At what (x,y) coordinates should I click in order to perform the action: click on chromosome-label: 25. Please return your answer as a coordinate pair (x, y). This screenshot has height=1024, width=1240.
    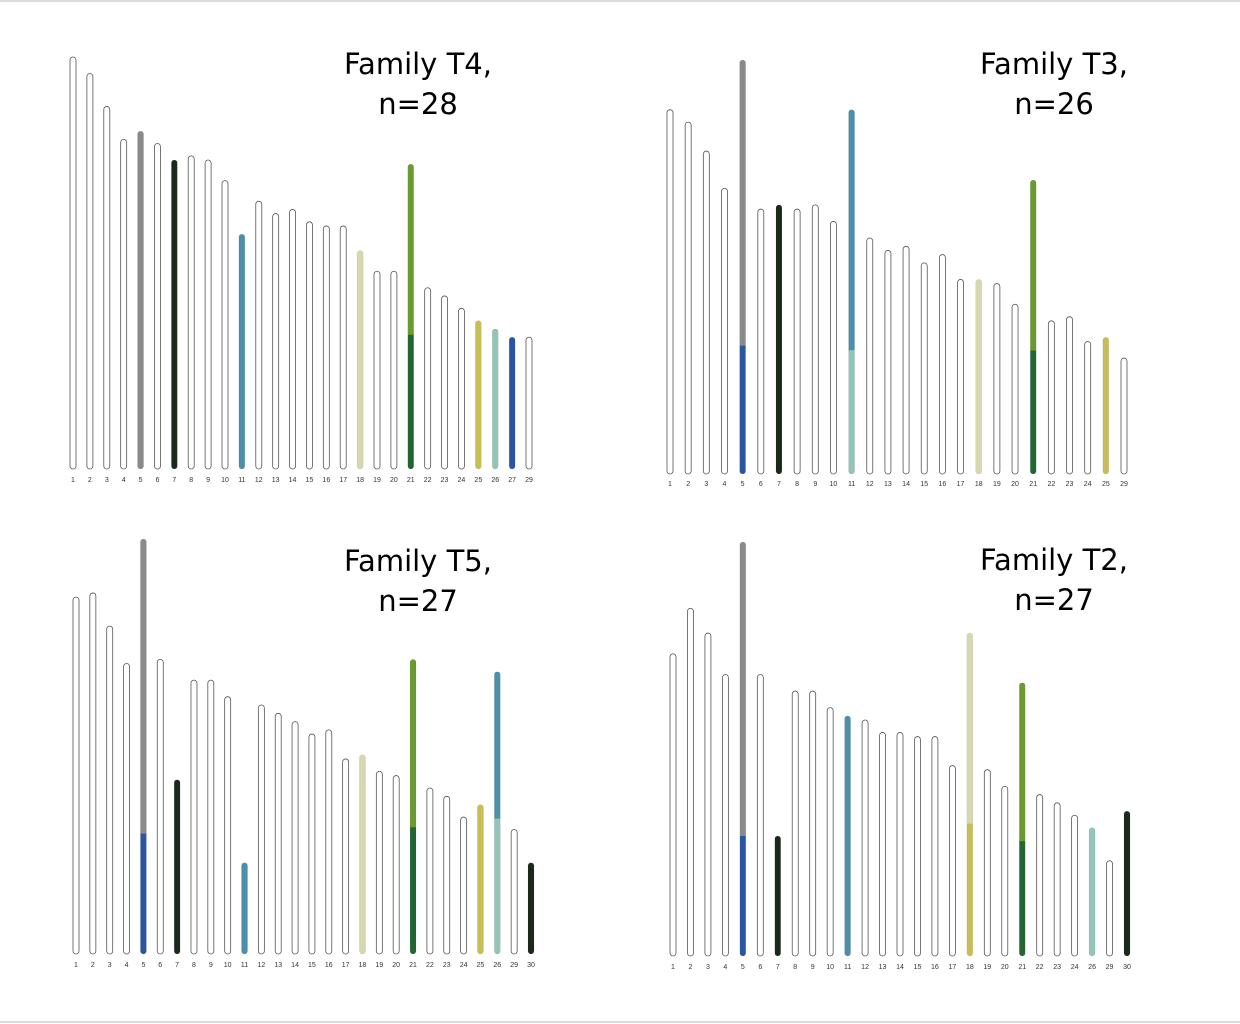
    Looking at the image, I should click on (481, 965).